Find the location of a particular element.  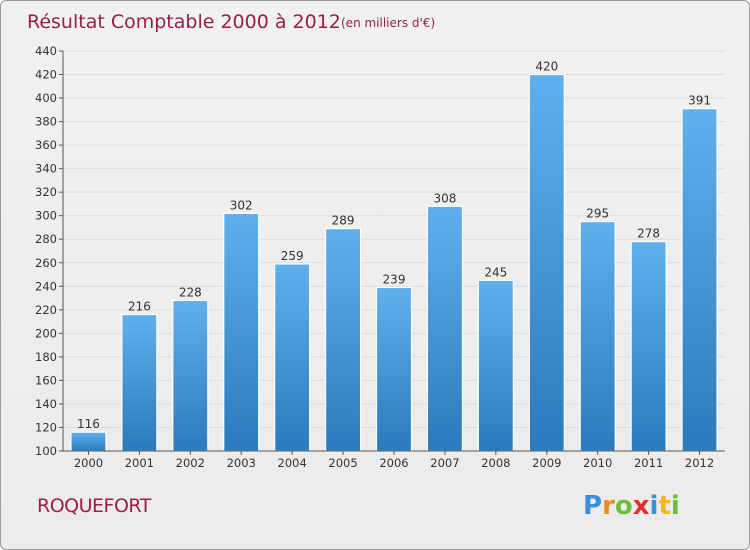

bar-2007 is located at coordinates (445, 328).